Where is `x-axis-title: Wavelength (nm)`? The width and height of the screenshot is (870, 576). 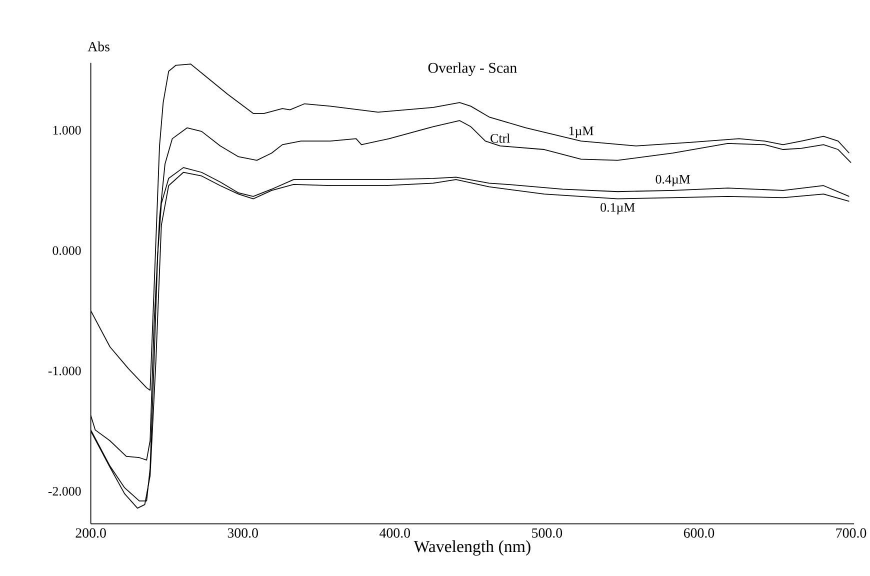
x-axis-title: Wavelength (nm) is located at coordinates (472, 548).